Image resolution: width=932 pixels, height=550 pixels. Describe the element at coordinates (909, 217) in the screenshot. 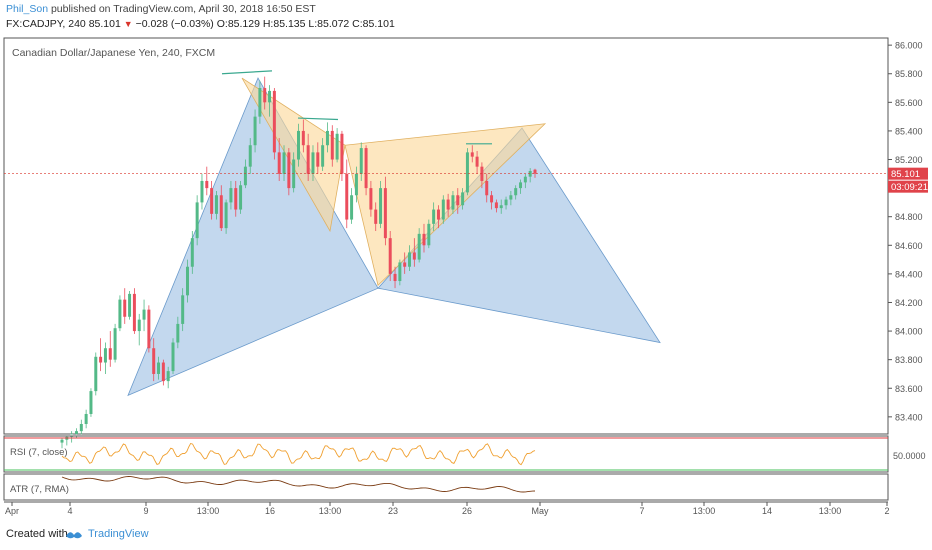

I see `y-tick-label: 84.800` at that location.